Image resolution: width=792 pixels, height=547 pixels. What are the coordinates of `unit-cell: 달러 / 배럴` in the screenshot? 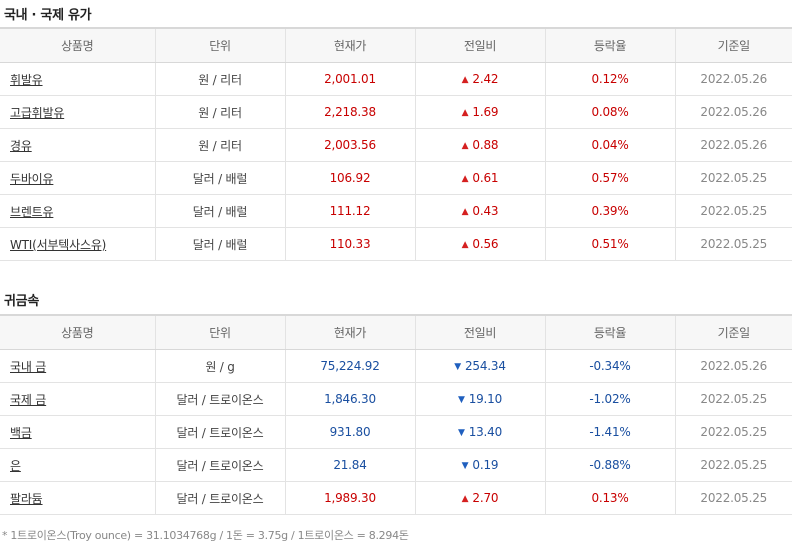 It's located at (219, 178).